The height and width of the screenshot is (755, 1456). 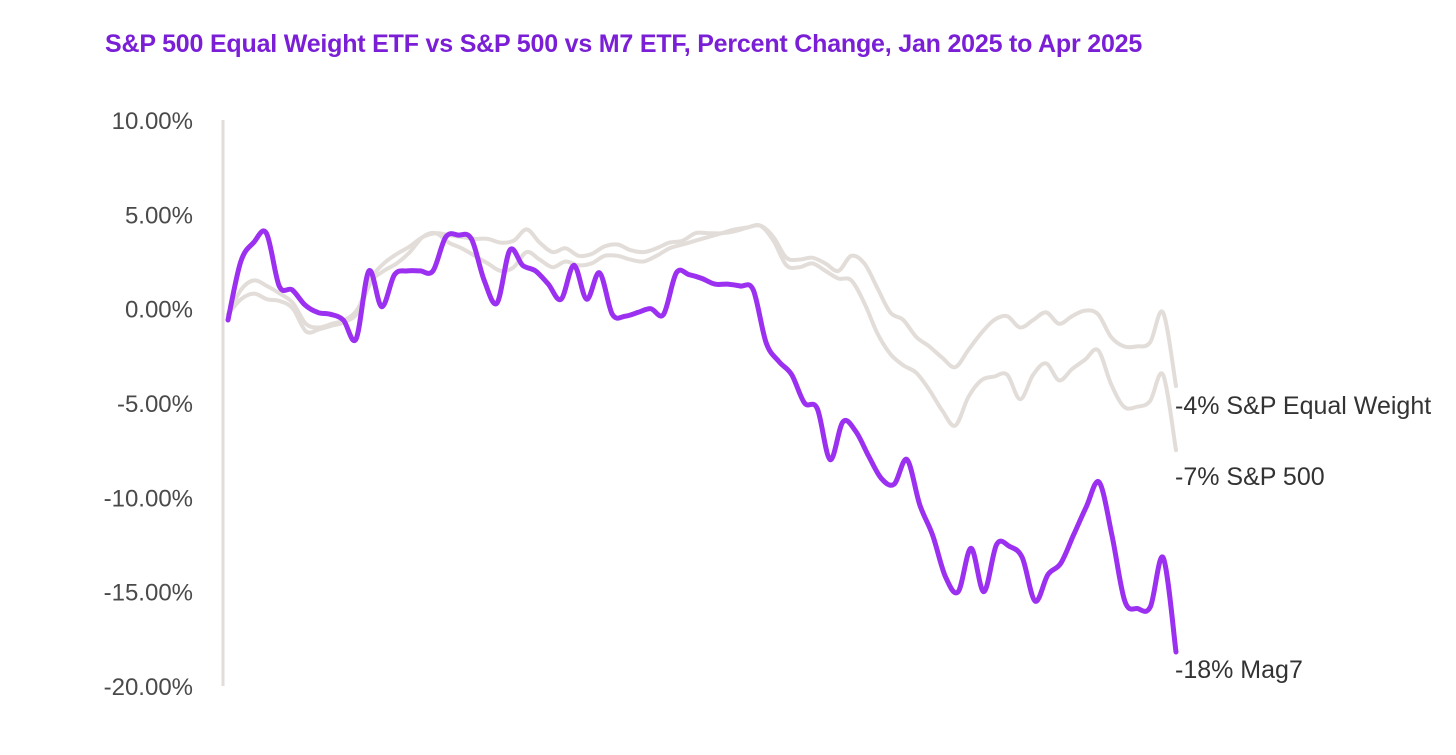 What do you see at coordinates (1303, 406) in the screenshot?
I see `end-label-s-p-equal-weight: -4% S&P Equal Weight` at bounding box center [1303, 406].